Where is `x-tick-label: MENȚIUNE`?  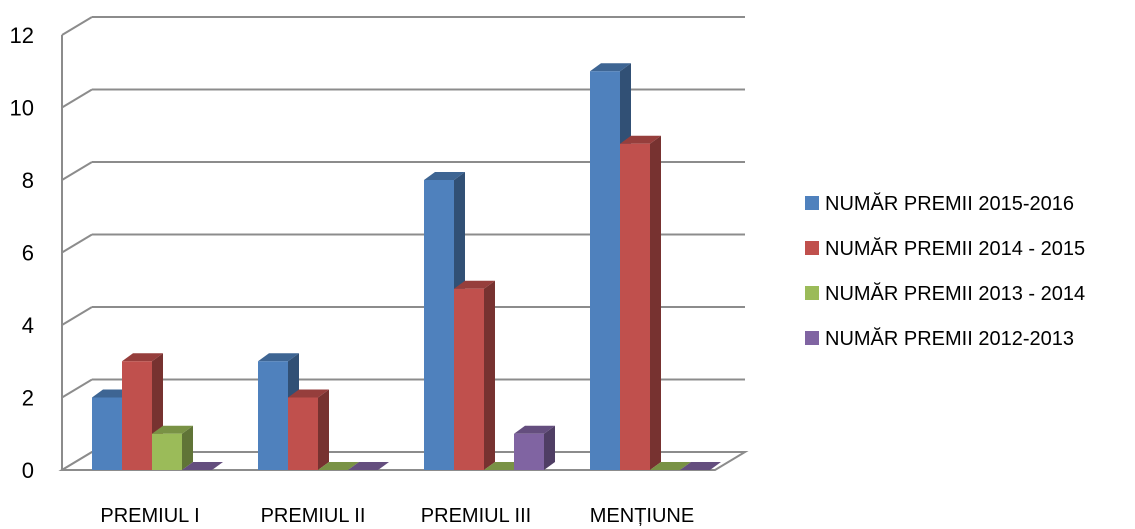
x-tick-label: MENȚIUNE is located at coordinates (642, 516).